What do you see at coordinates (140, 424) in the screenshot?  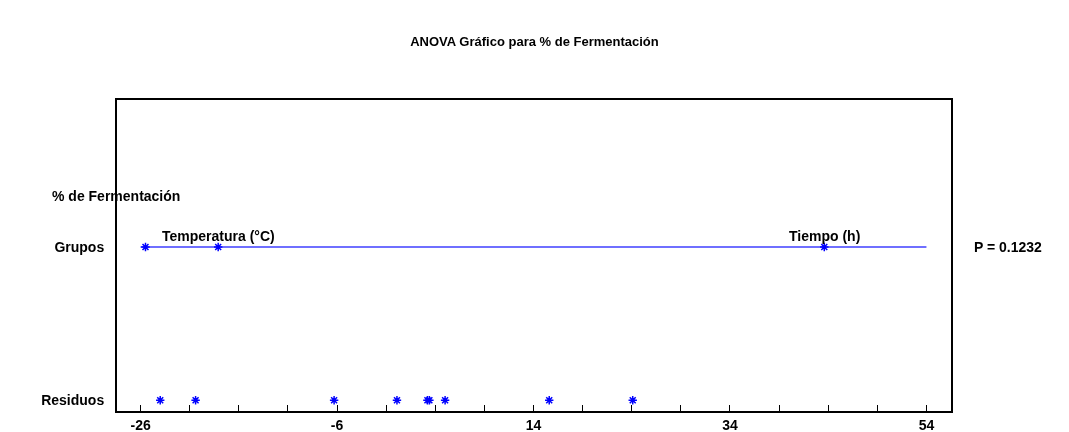 I see `x-tick-label: -26` at bounding box center [140, 424].